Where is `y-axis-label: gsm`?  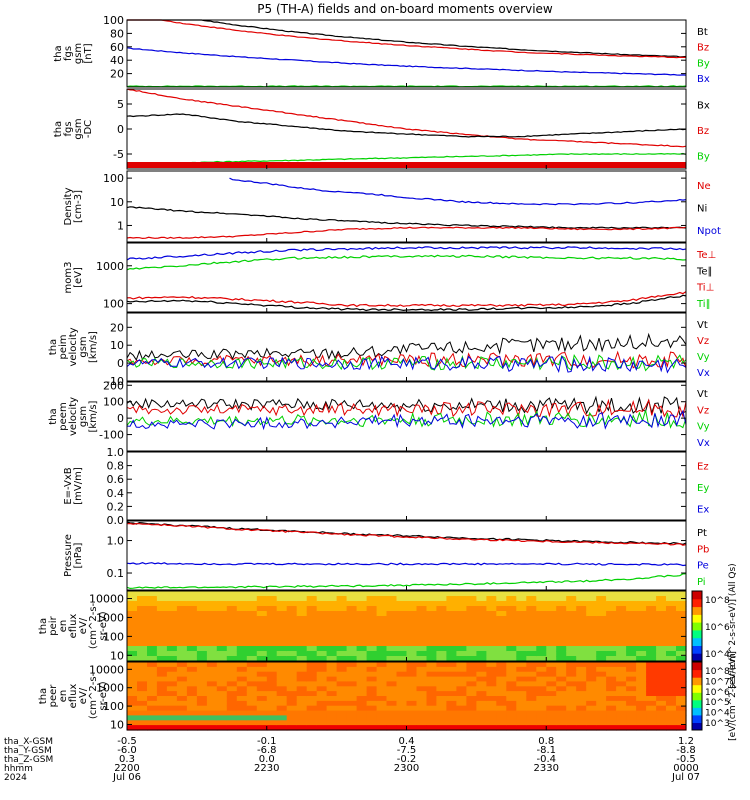
y-axis-label: gsm is located at coordinates (83, 346).